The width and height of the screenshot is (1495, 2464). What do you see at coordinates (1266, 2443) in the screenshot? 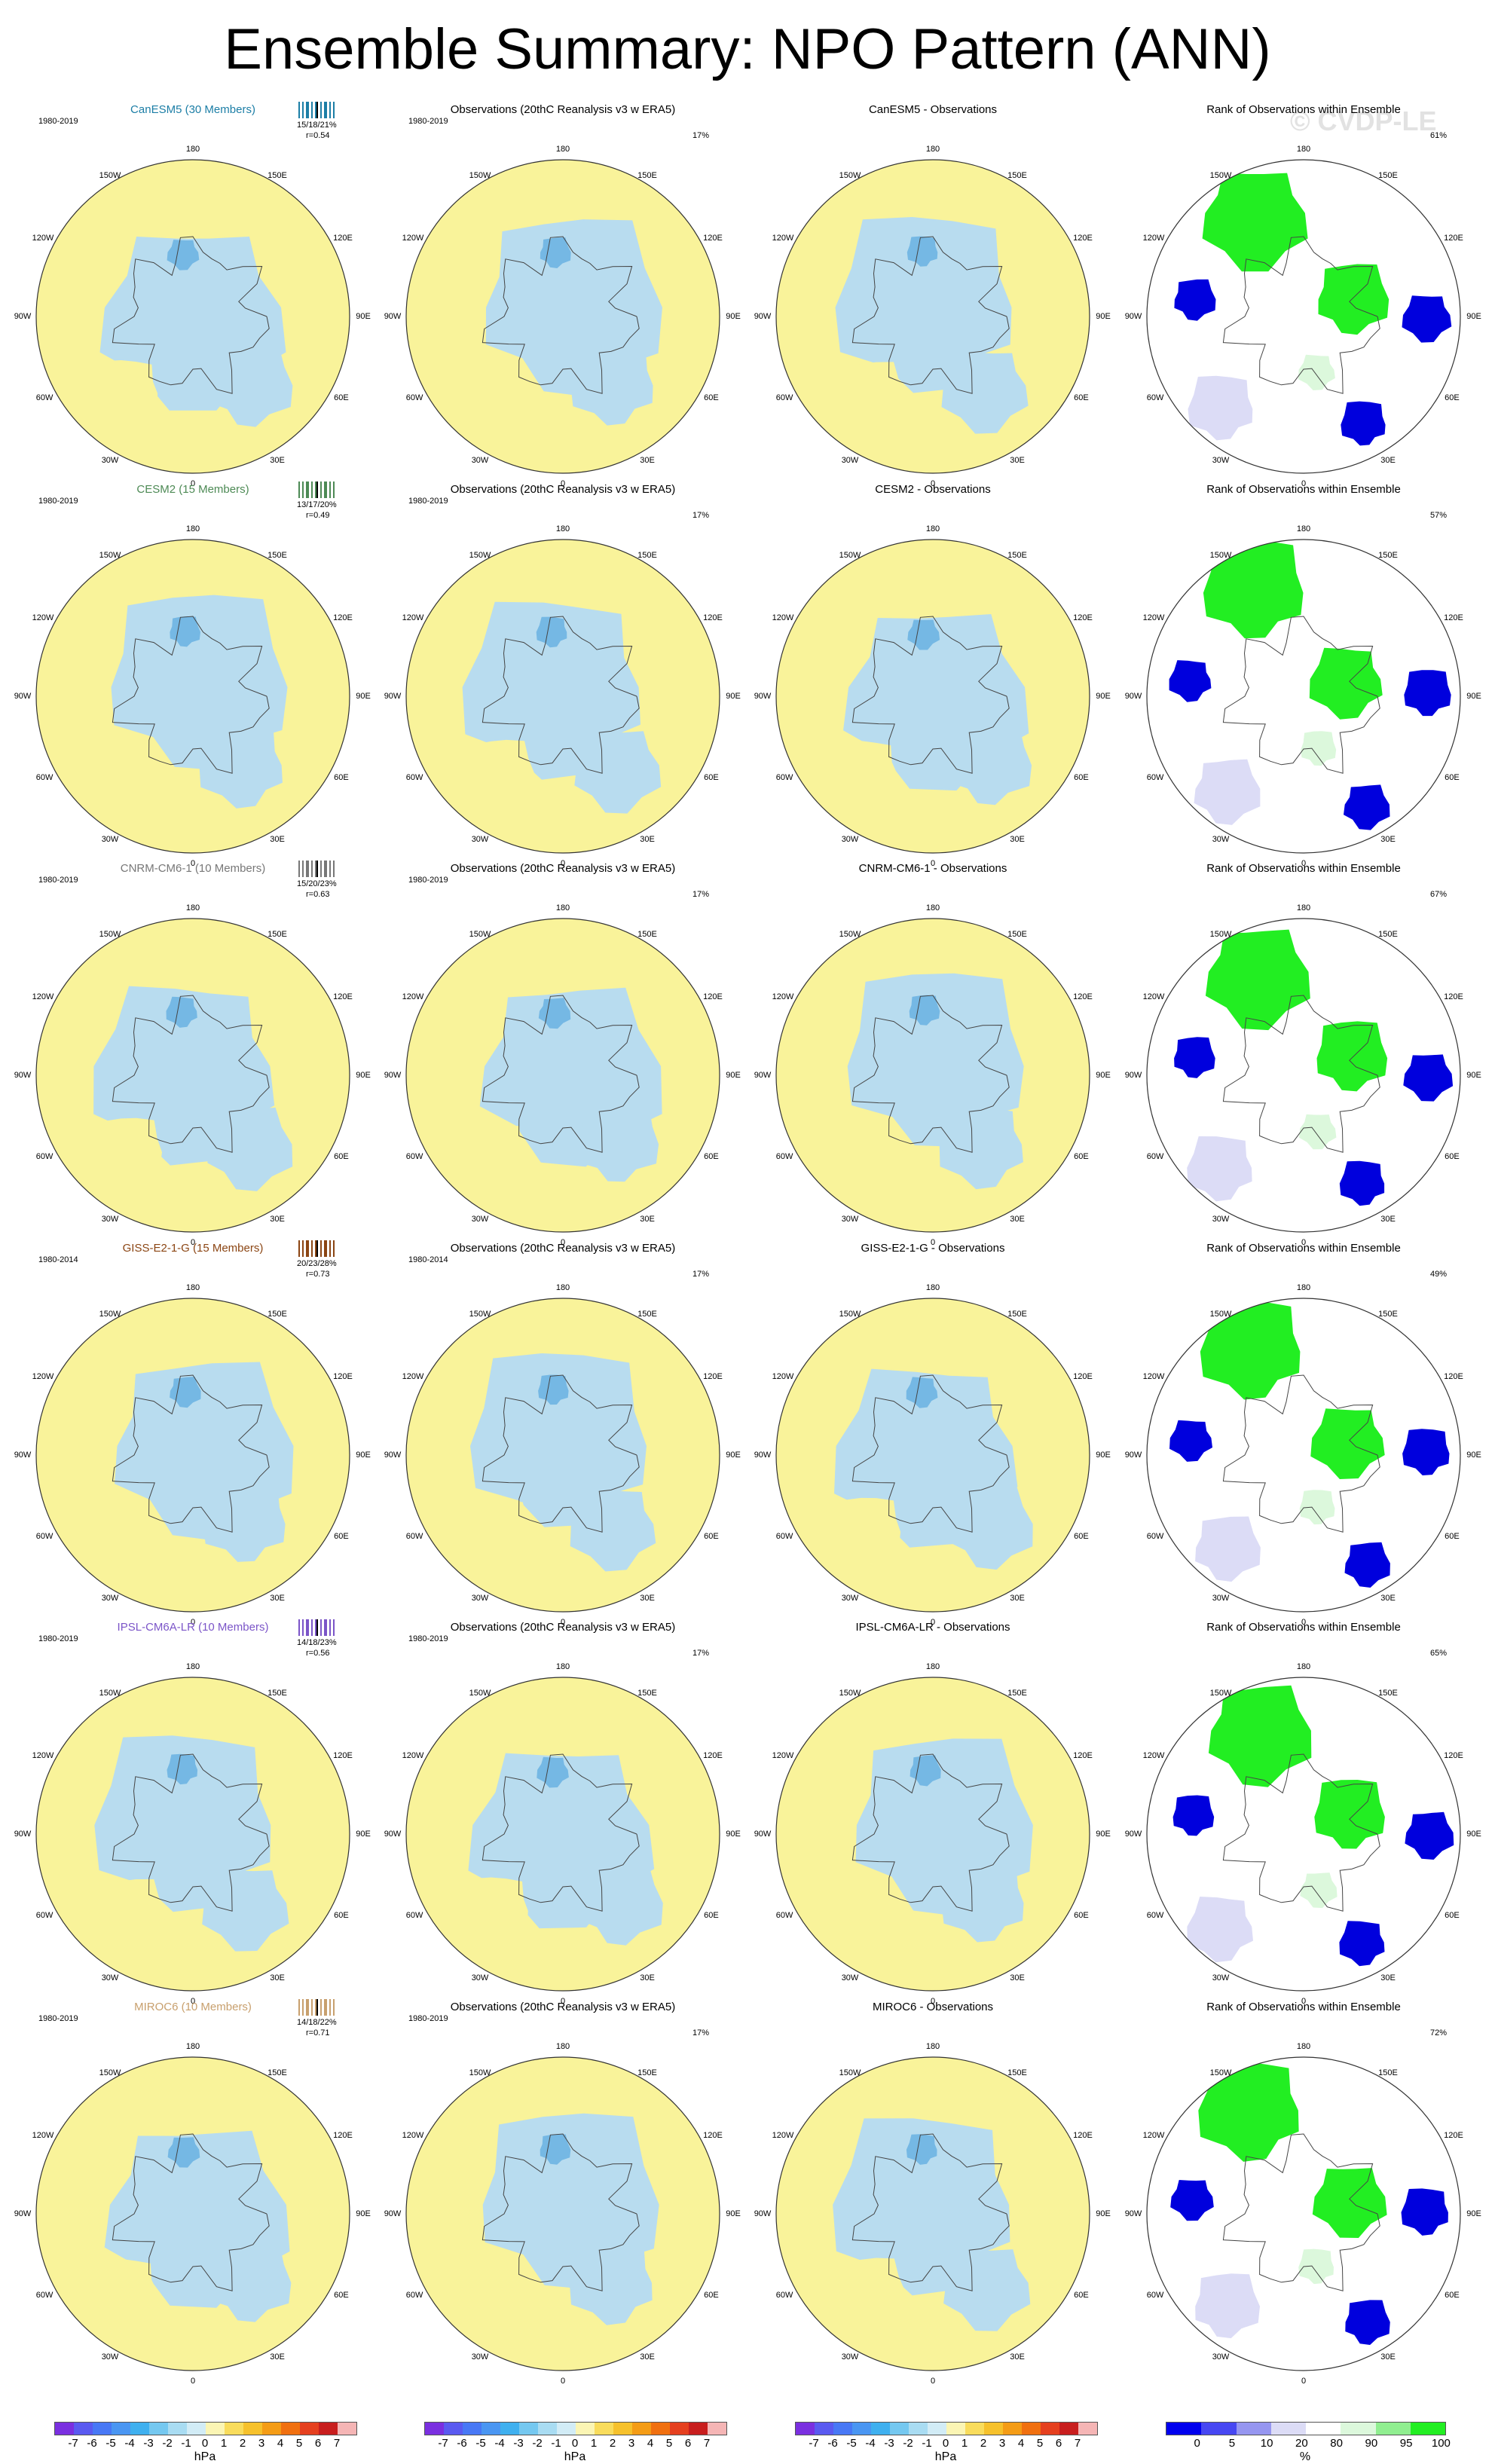
I see `colorbar-tick: 10` at bounding box center [1266, 2443].